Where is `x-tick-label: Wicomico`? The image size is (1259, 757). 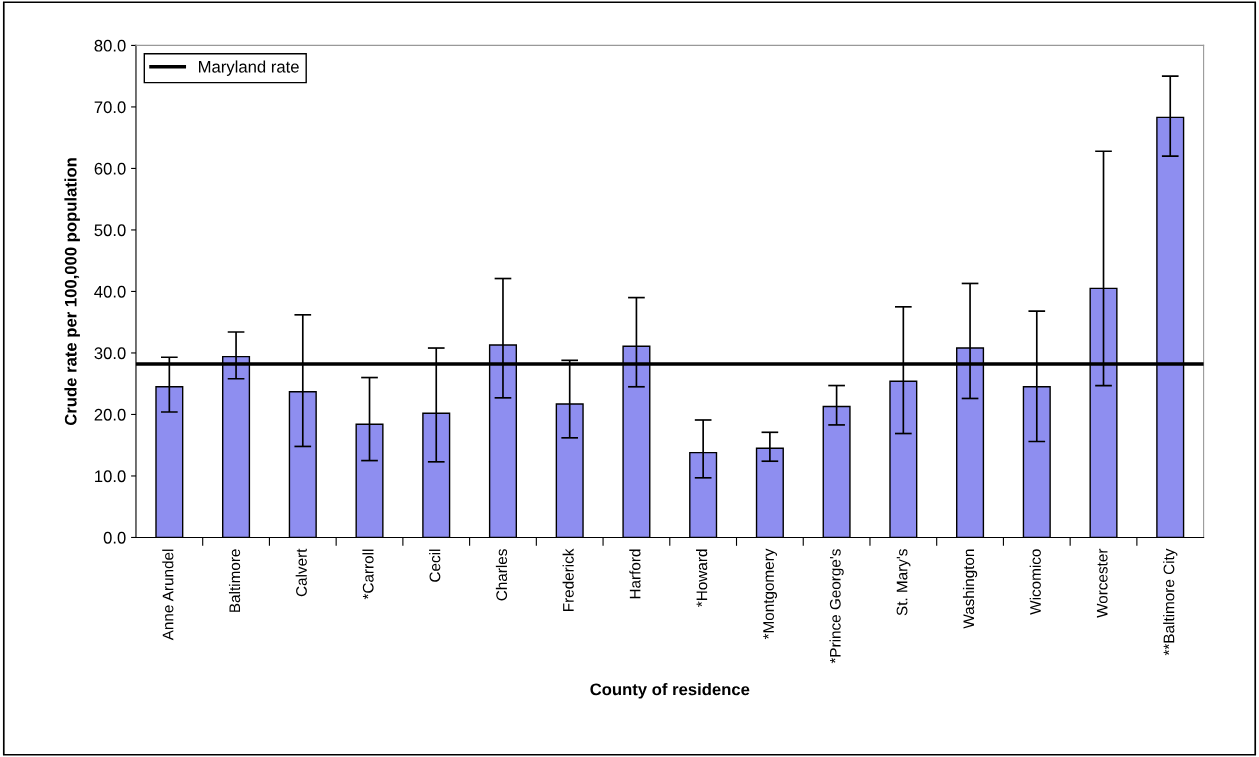 x-tick-label: Wicomico is located at coordinates (1035, 582).